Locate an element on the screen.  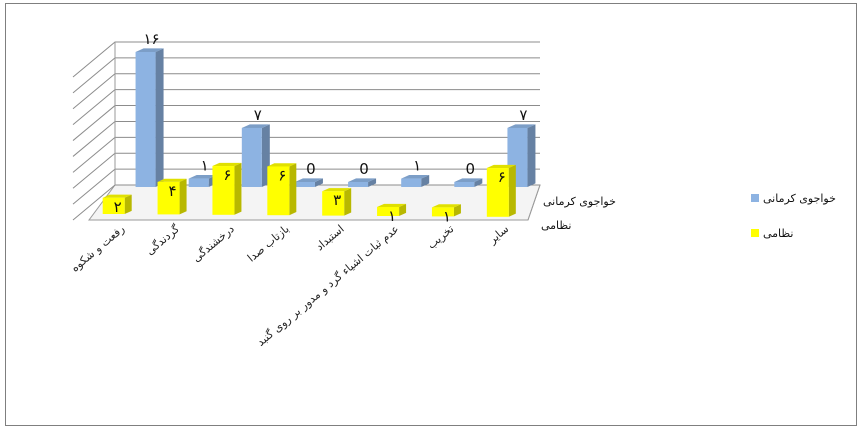
legend: خواجوی کرمانی نظامی is located at coordinates (793, 216).